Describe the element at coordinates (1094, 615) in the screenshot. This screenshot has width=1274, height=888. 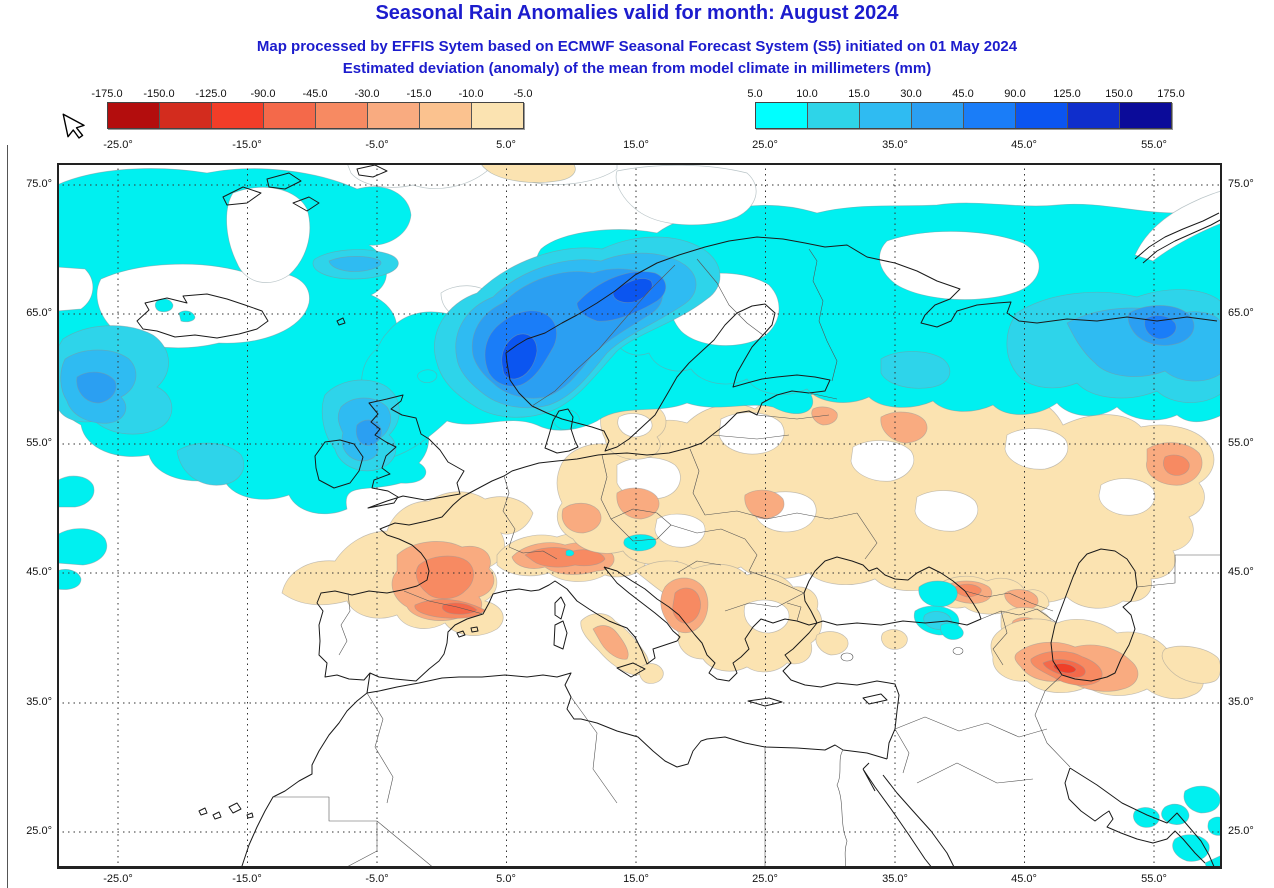
I see `caspian-coastline` at that location.